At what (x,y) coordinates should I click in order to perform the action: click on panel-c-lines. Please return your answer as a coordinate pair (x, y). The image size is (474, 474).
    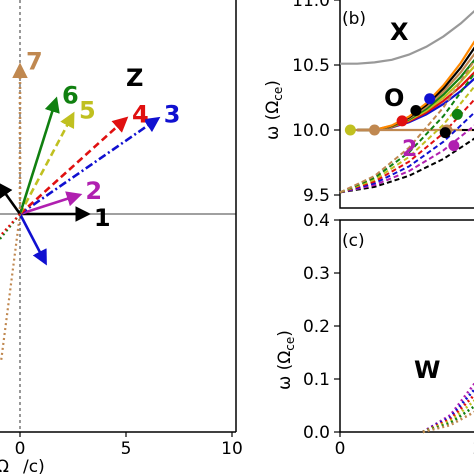
    Looking at the image, I should click on (448, 408).